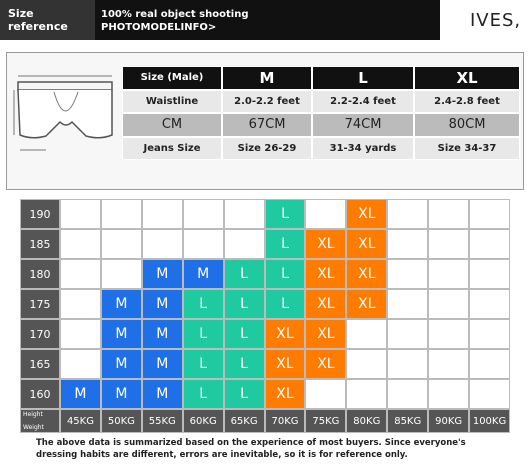 The width and height of the screenshot is (530, 472). Describe the element at coordinates (244, 421) in the screenshot. I see `weight-label: 65KG` at that location.